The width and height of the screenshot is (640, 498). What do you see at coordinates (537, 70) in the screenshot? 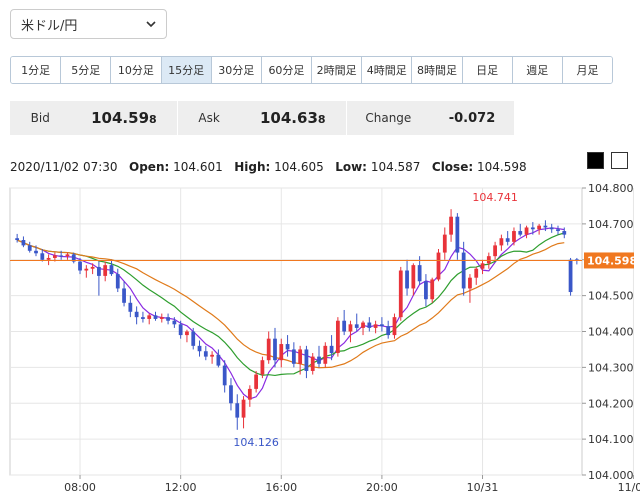
I see `tab-weekly: 週足` at bounding box center [537, 70].